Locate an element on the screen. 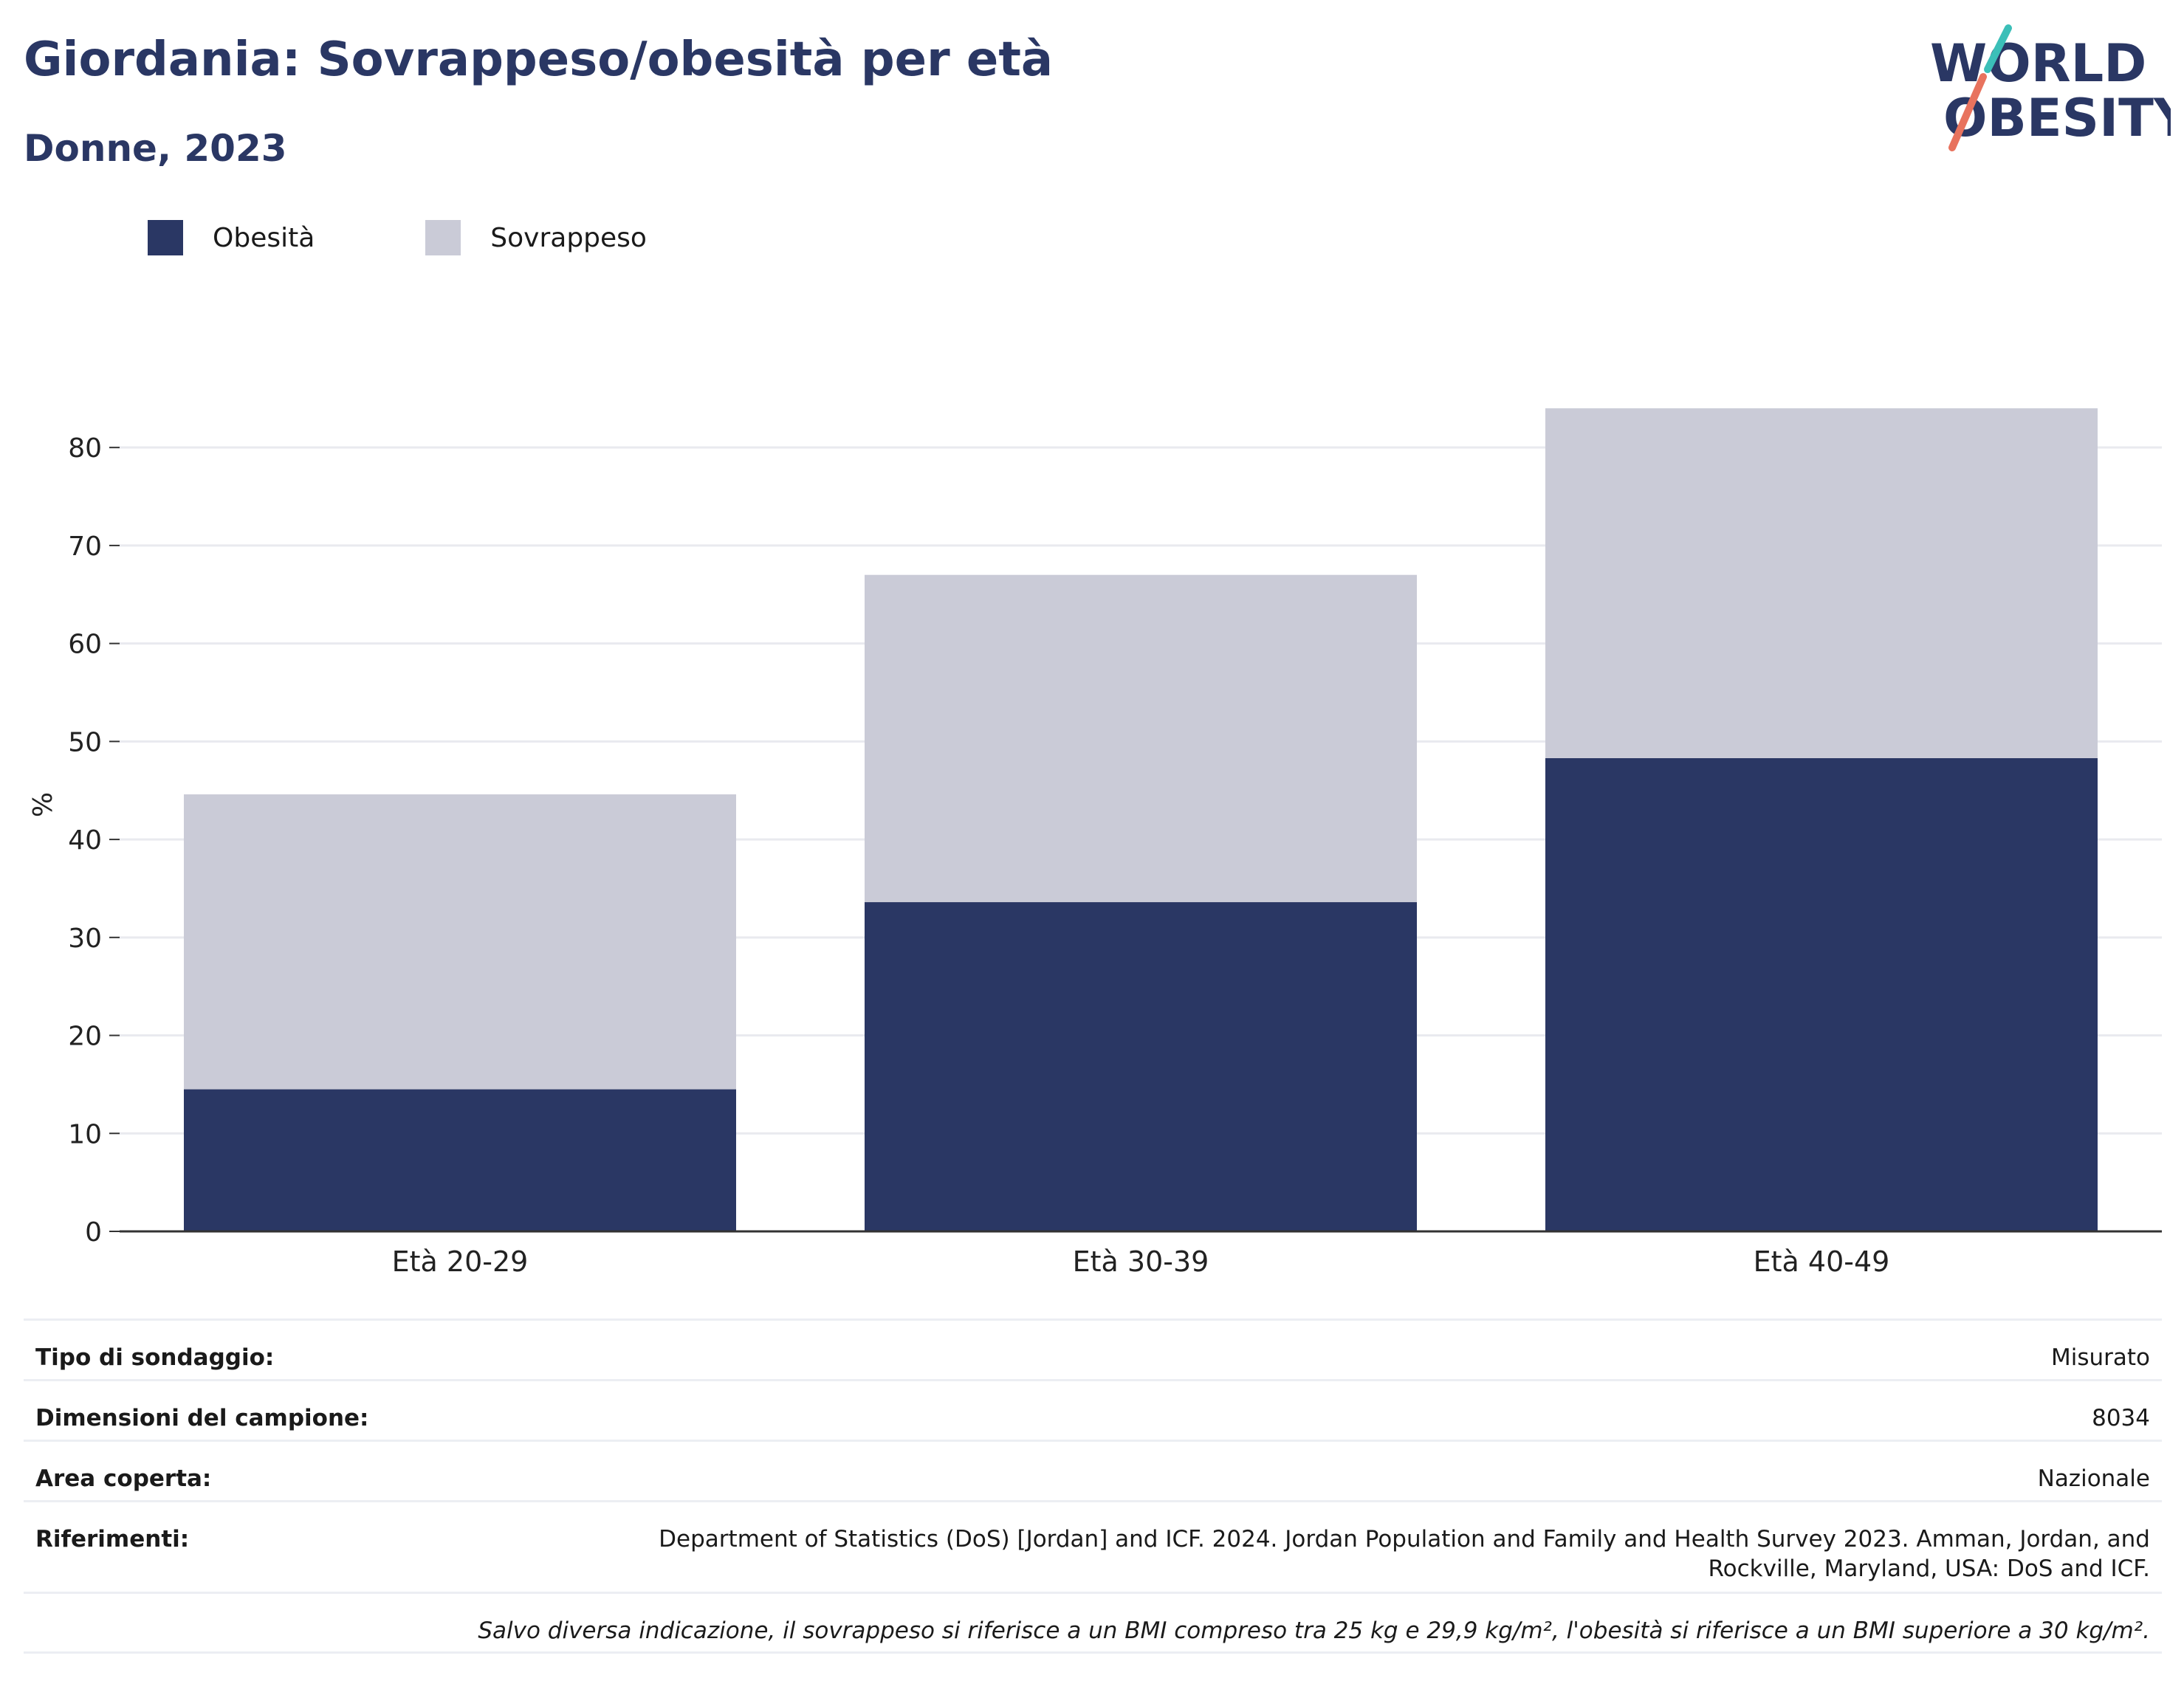 Image resolution: width=2184 pixels, height=1695 pixels. y-axis-label: % is located at coordinates (43, 804).